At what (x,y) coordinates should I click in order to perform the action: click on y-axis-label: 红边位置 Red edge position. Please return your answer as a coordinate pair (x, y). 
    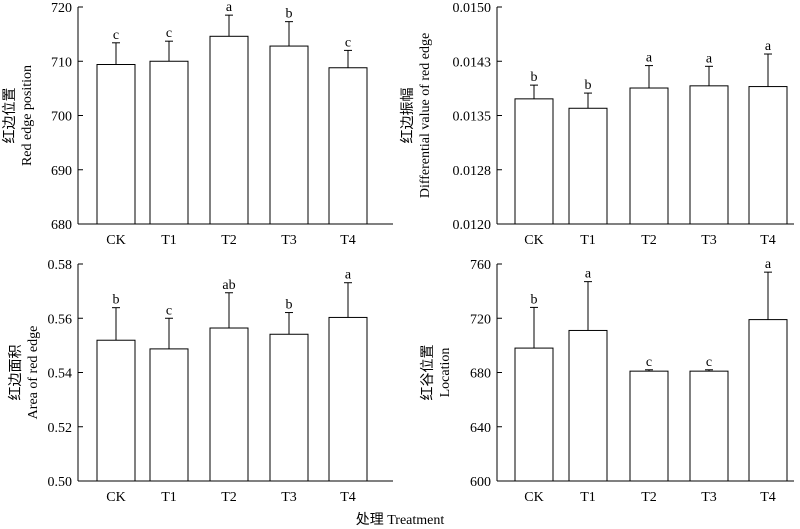
    Looking at the image, I should click on (18, 115).